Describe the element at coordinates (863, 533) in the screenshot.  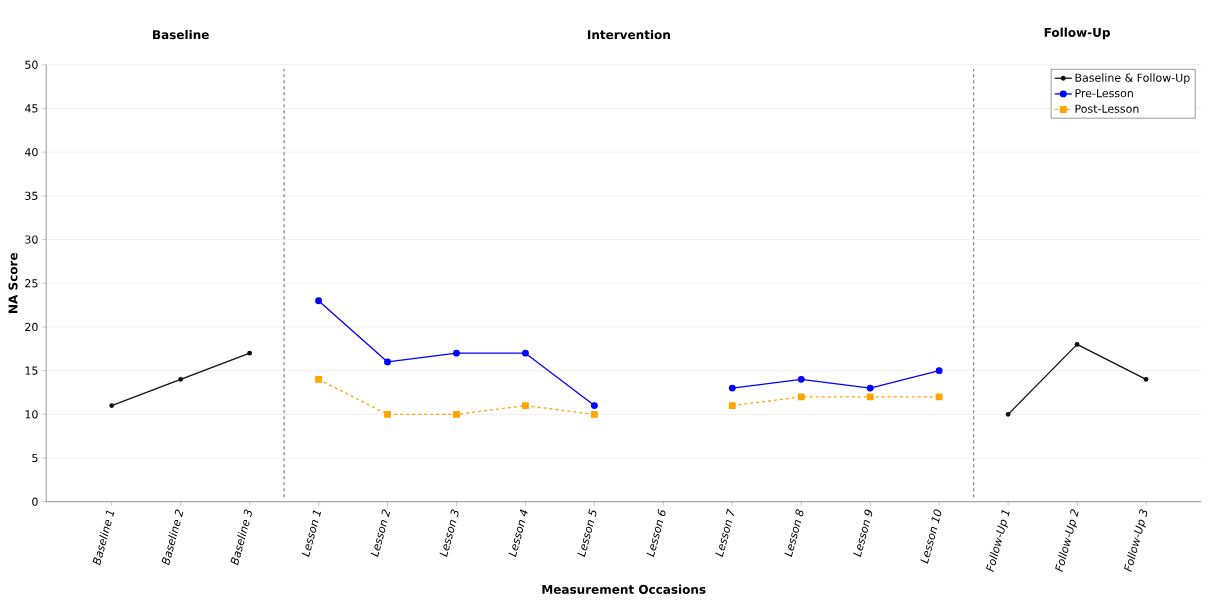
I see `x-tick-label: Lesson 9` at that location.